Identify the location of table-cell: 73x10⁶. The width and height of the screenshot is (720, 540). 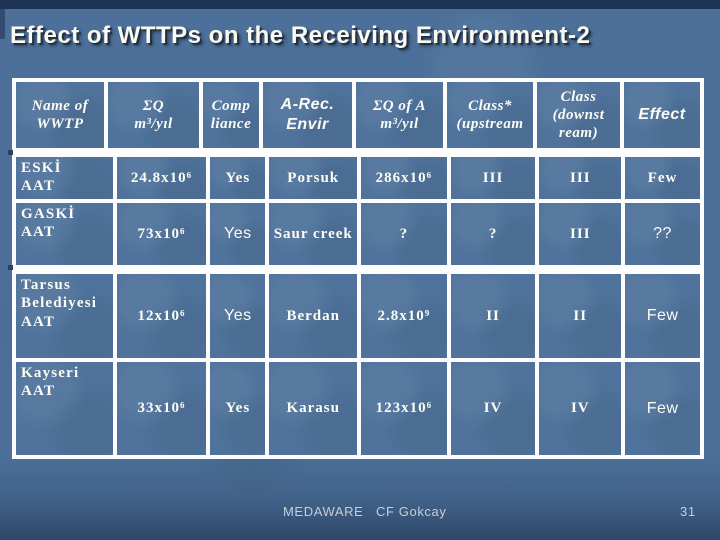
(161, 234).